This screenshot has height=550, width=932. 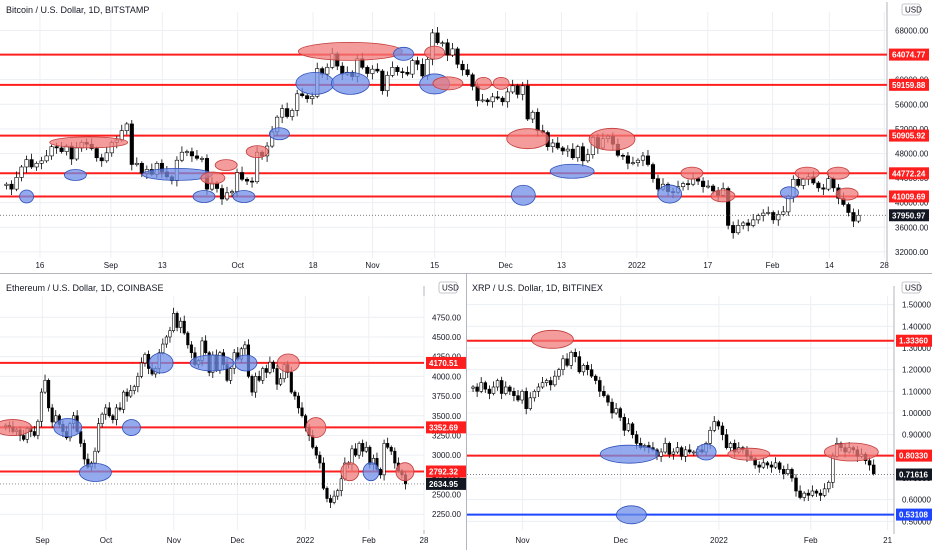 I want to click on btc-x-tick-label: 14, so click(x=829, y=265).